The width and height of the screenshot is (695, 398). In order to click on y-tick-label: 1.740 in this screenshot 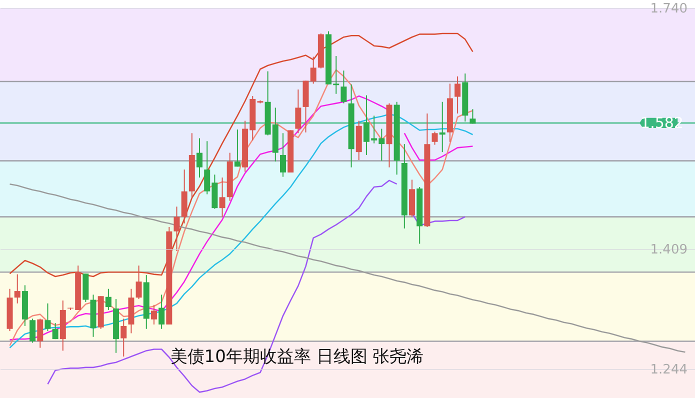, I will do `click(669, 9)`.